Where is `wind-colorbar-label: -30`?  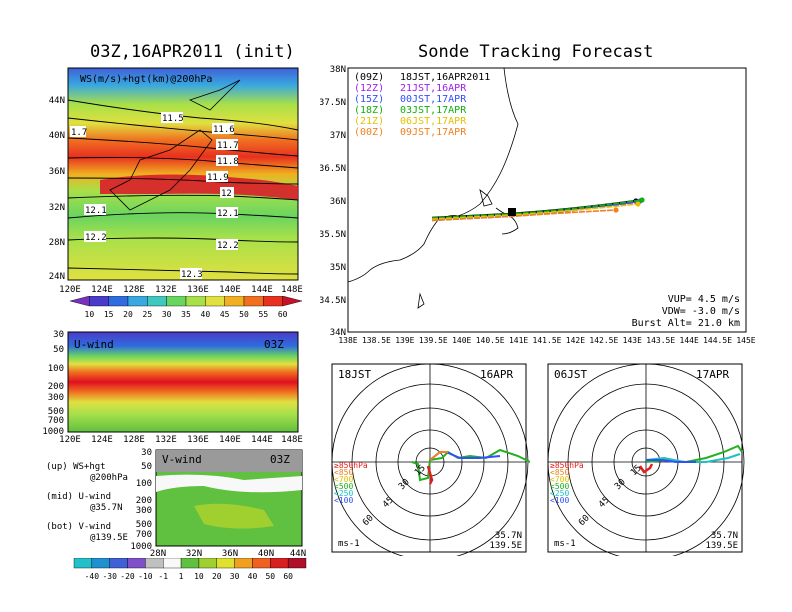
wind-colorbar-label: -30 is located at coordinates (109, 576).